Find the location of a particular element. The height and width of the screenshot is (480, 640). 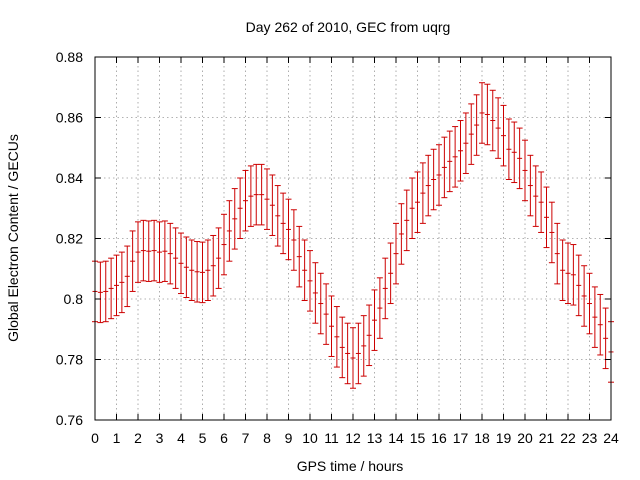

x-tick-label: 21 is located at coordinates (547, 438).